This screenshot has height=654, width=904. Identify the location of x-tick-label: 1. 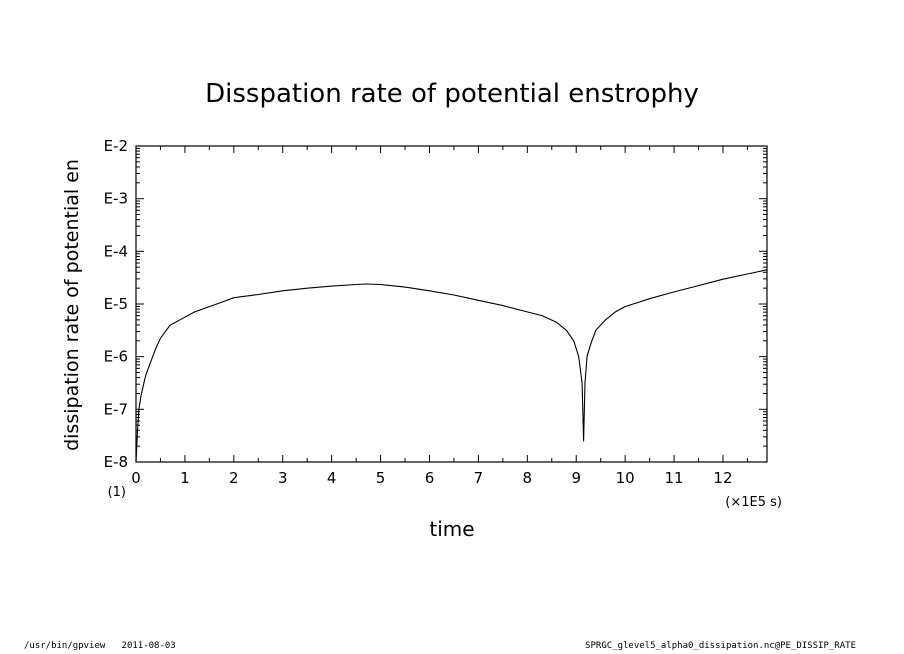
(185, 478).